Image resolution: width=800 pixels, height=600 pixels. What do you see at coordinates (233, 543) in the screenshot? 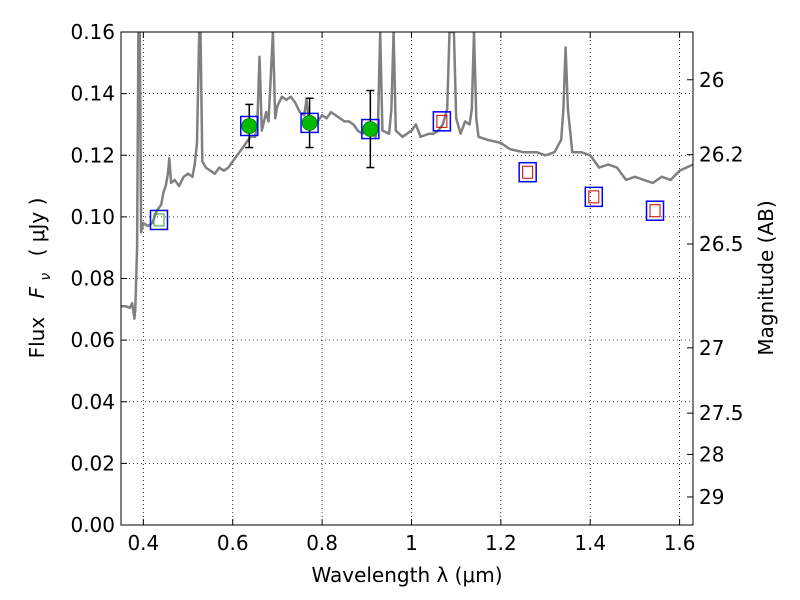
I see `x-tick-label: 0.6` at bounding box center [233, 543].